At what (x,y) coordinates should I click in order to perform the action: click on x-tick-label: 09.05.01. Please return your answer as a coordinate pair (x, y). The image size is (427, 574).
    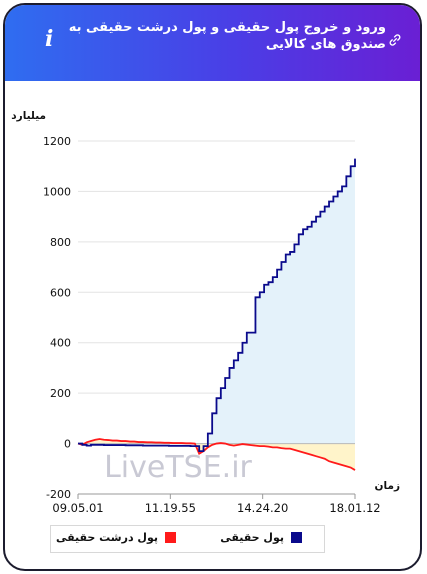
    Looking at the image, I should click on (77, 508).